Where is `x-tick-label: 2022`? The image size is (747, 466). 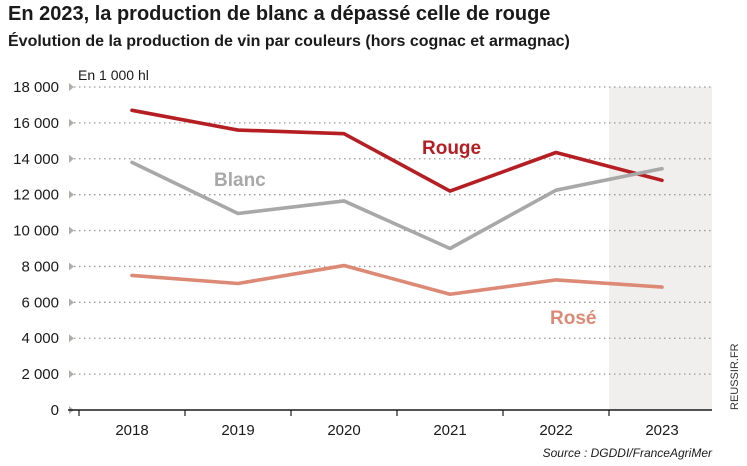 x-tick-label: 2022 is located at coordinates (555, 430).